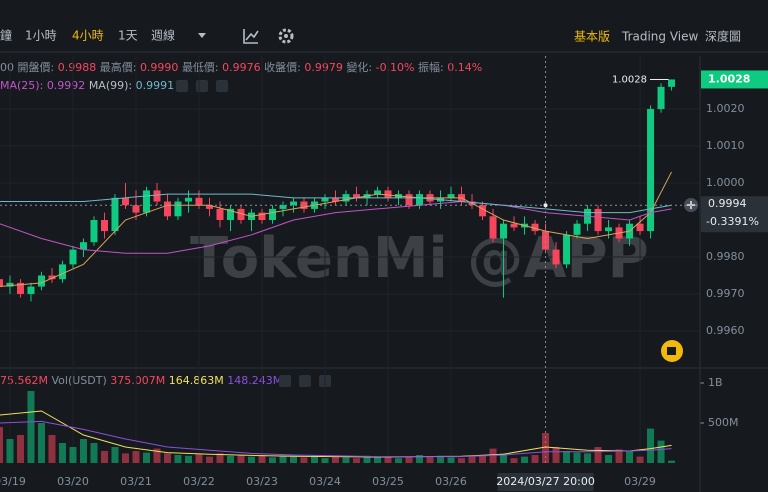 This screenshot has height=492, width=768. What do you see at coordinates (128, 36) in the screenshot?
I see `interval: 1天` at bounding box center [128, 36].